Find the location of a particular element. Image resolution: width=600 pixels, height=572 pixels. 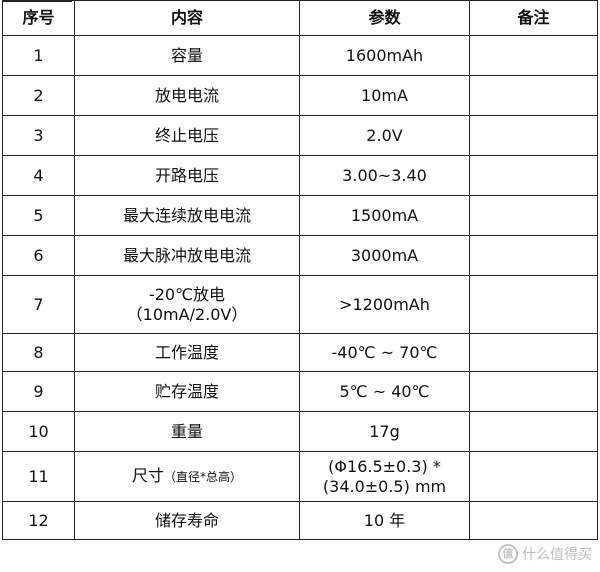

row-item: 终止电压 is located at coordinates (187, 135).